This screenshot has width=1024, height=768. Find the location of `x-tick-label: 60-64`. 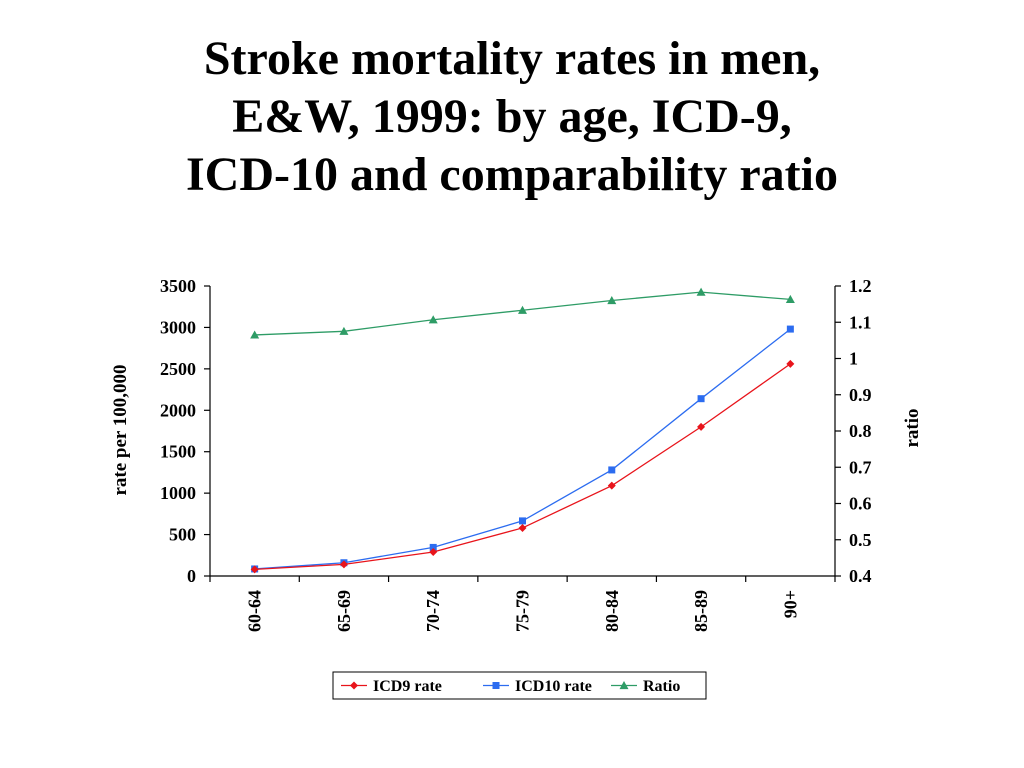

x-tick-label: 60-64 is located at coordinates (255, 611).